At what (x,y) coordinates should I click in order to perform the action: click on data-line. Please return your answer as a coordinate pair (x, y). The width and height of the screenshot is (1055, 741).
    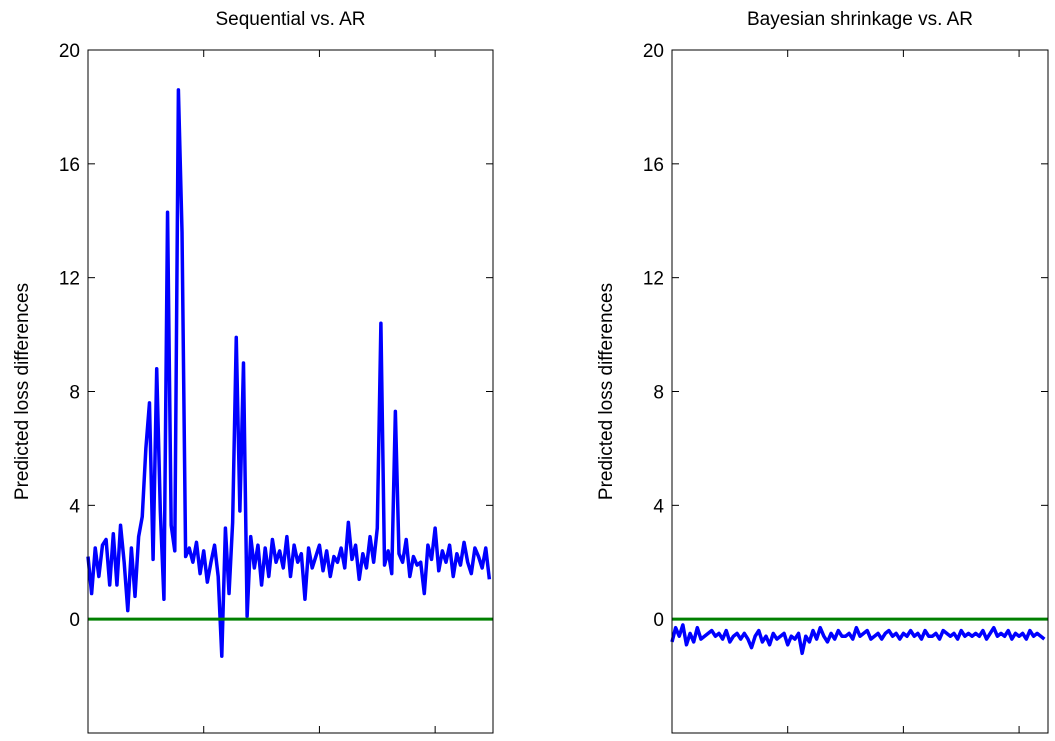
    Looking at the image, I should click on (858, 639).